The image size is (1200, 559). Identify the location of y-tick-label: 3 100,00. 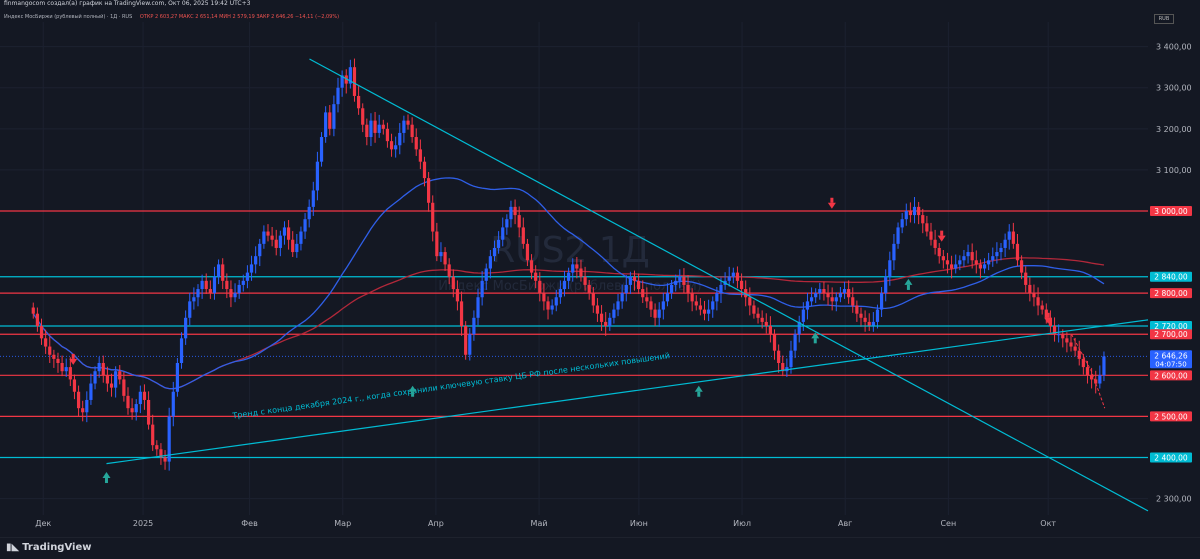
(1174, 170).